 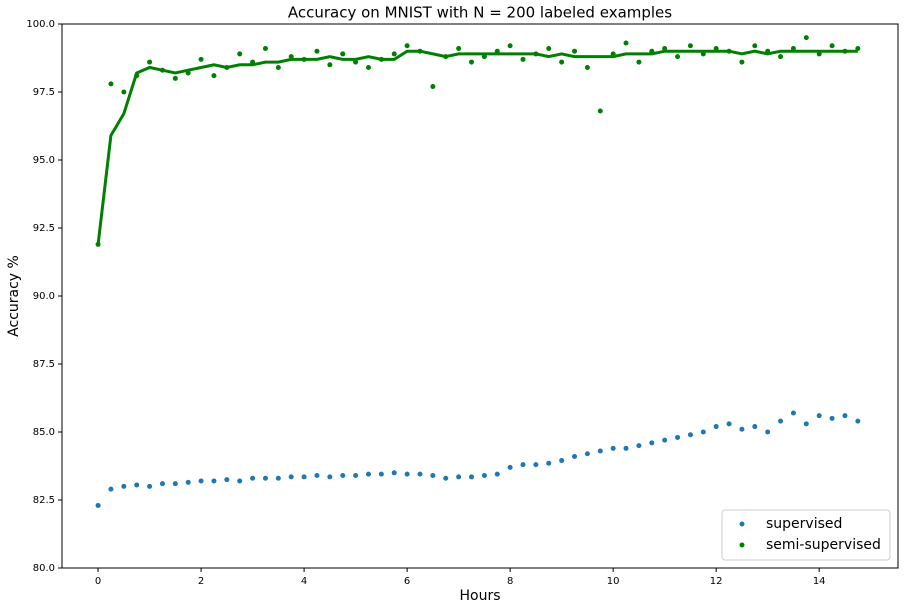 I want to click on y-tick-label: 92.5, so click(x=44, y=228).